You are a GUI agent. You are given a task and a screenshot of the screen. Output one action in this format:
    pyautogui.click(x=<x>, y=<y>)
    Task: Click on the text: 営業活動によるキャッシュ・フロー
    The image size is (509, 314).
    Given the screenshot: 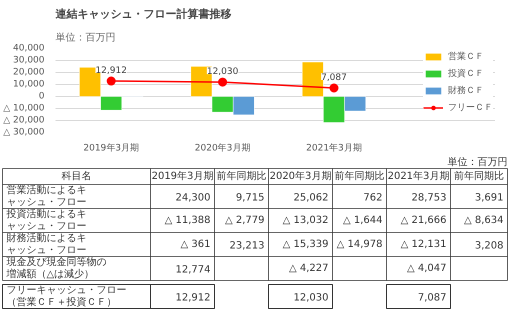 What is the action you would take?
    pyautogui.click(x=46, y=196)
    